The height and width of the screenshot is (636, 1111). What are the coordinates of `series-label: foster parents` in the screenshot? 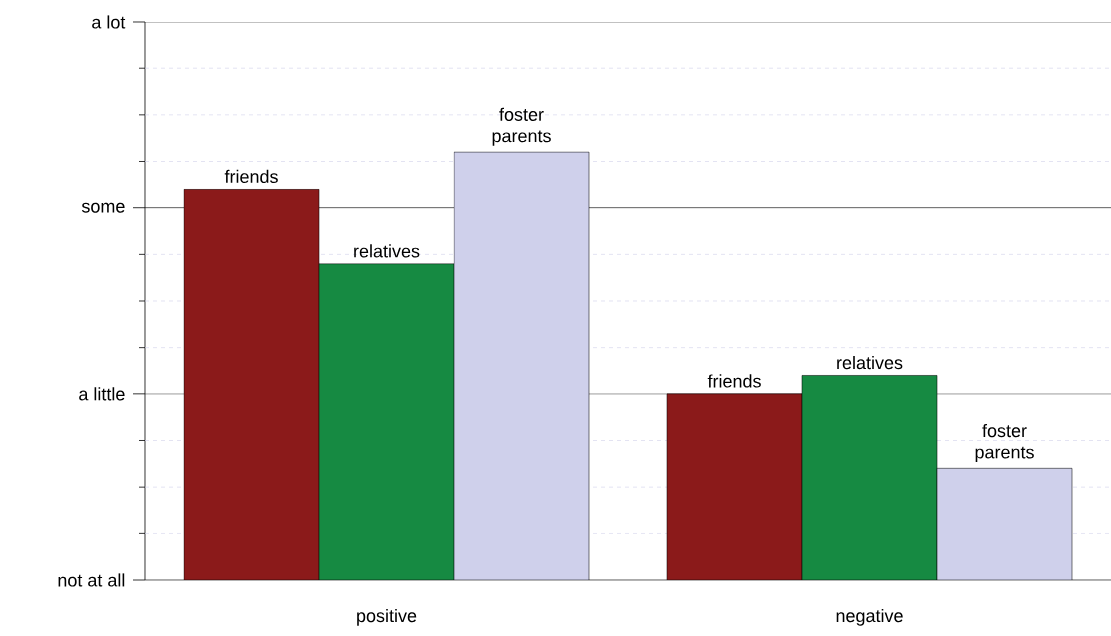 It's located at (521, 126).